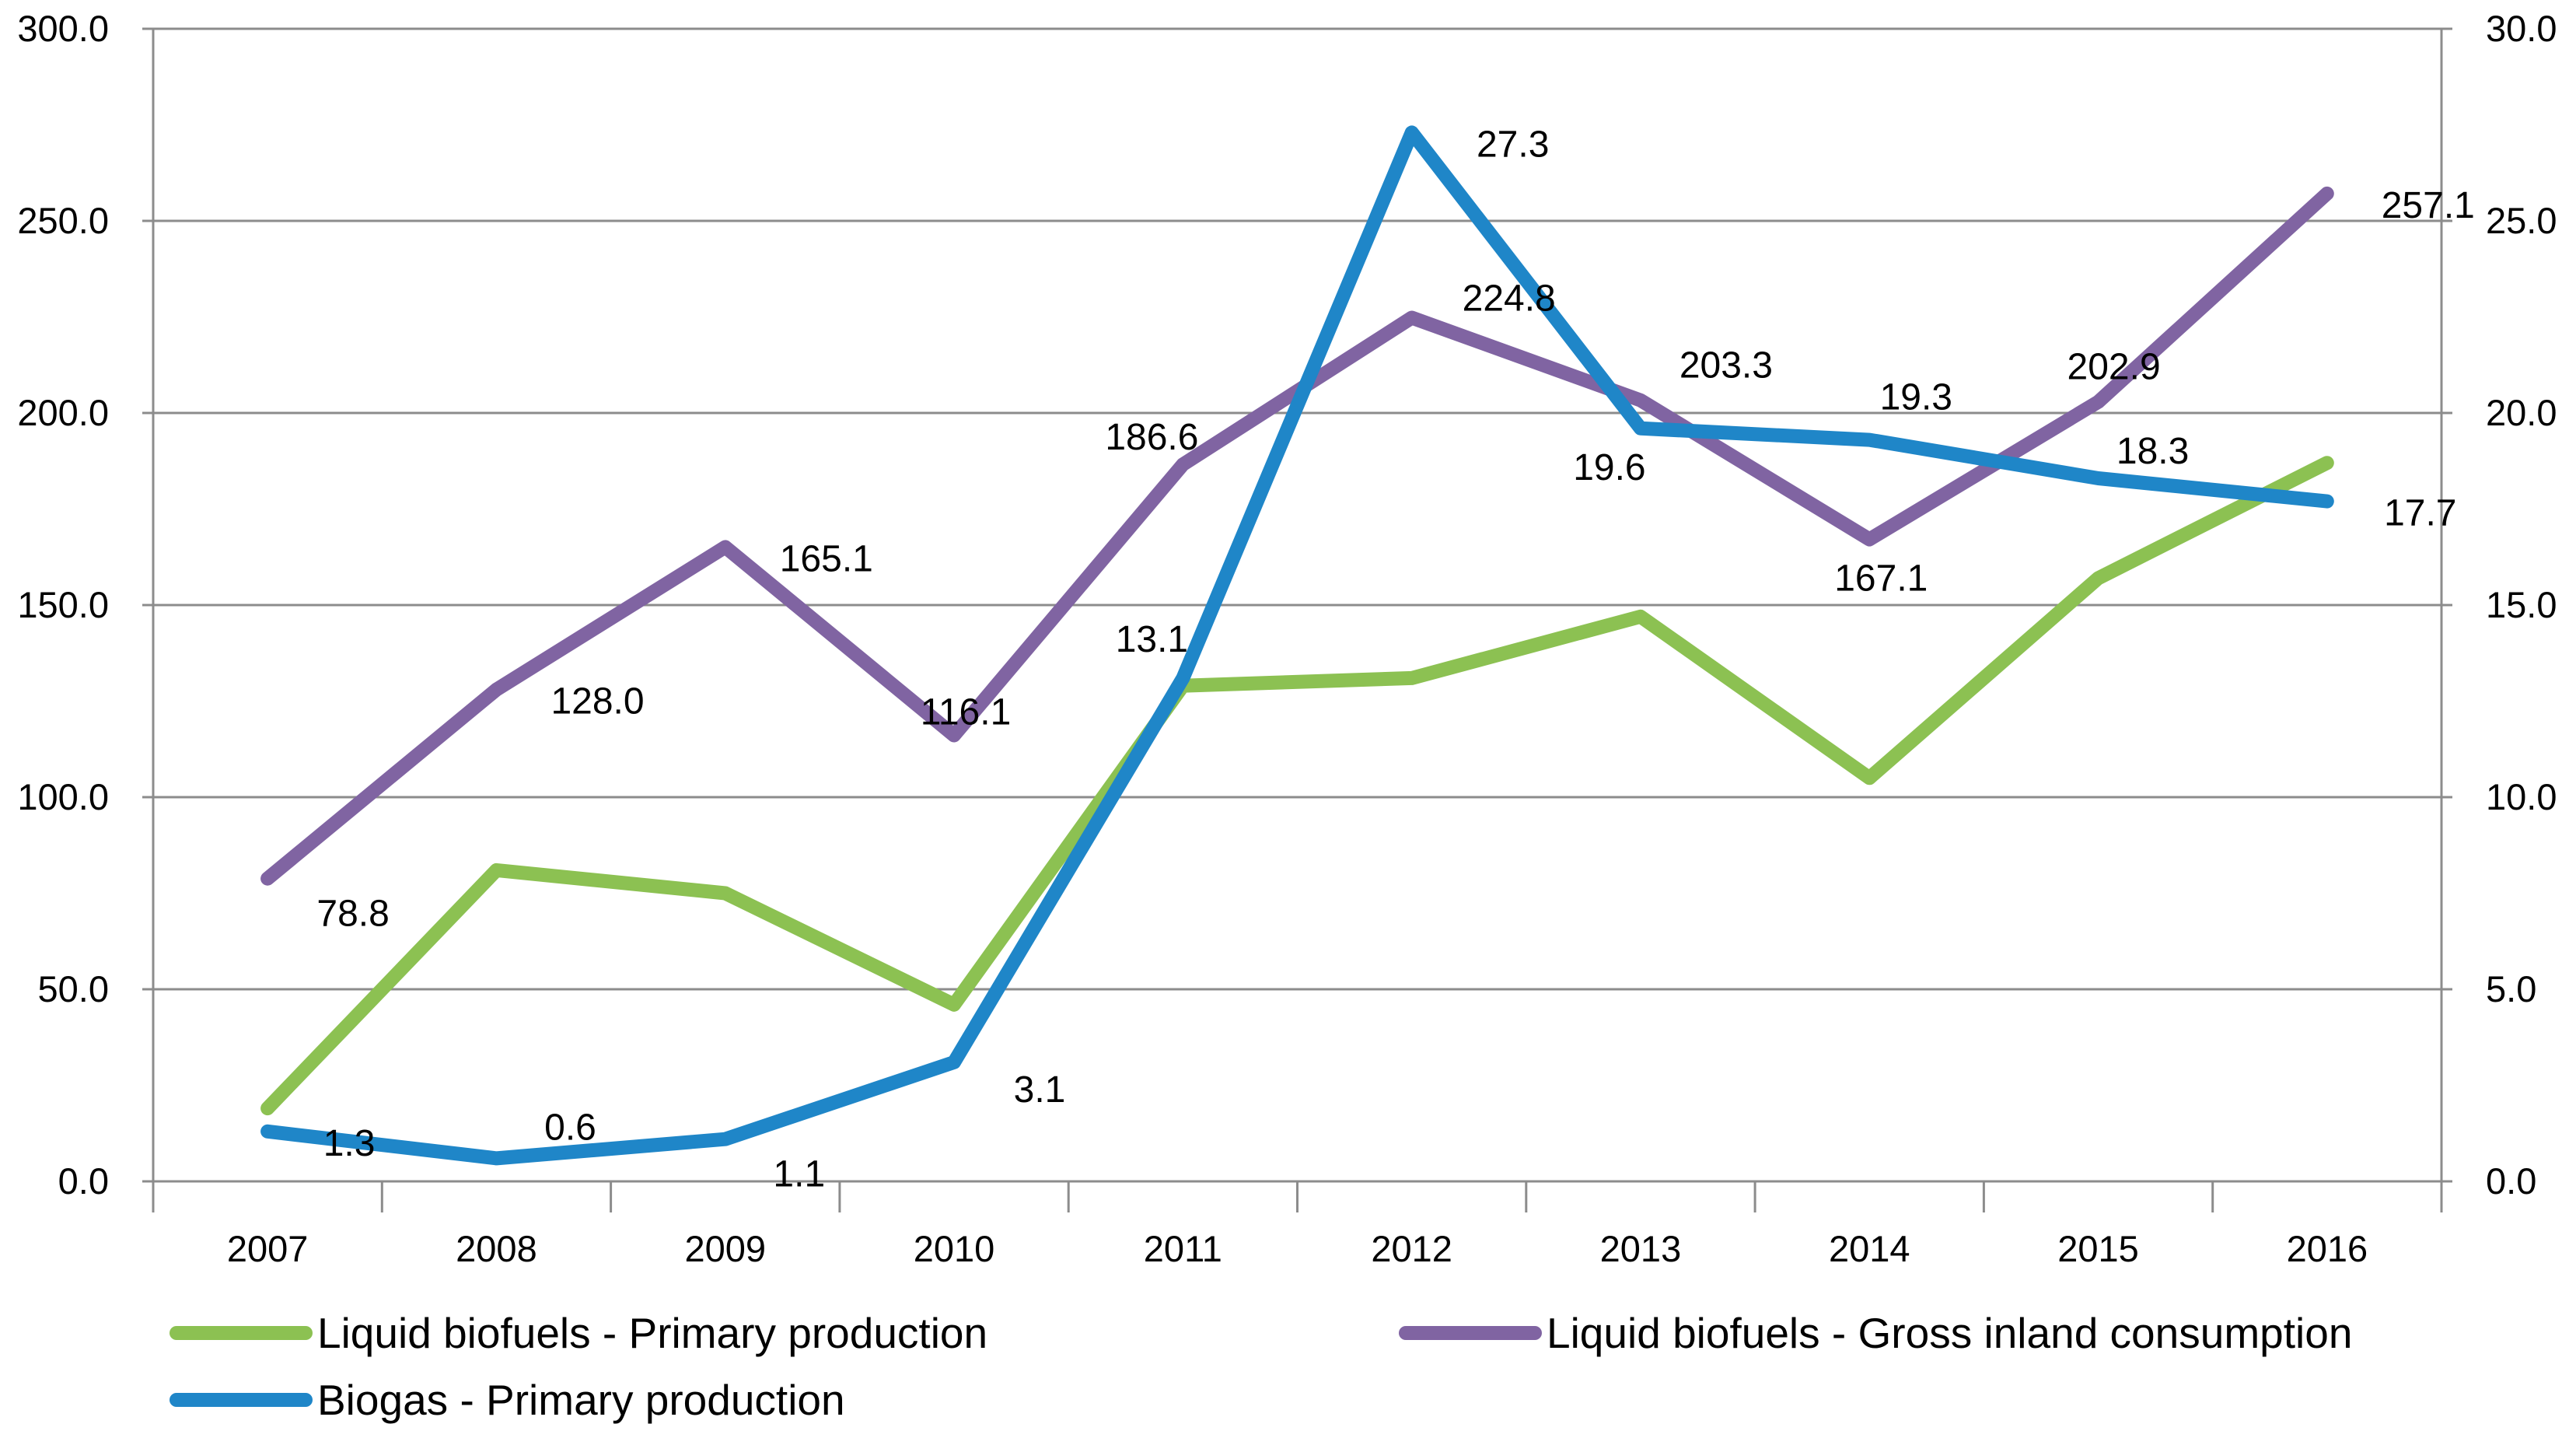 This screenshot has height=1431, width=2576. What do you see at coordinates (1869, 1248) in the screenshot?
I see `x-tick-label: 2014` at bounding box center [1869, 1248].